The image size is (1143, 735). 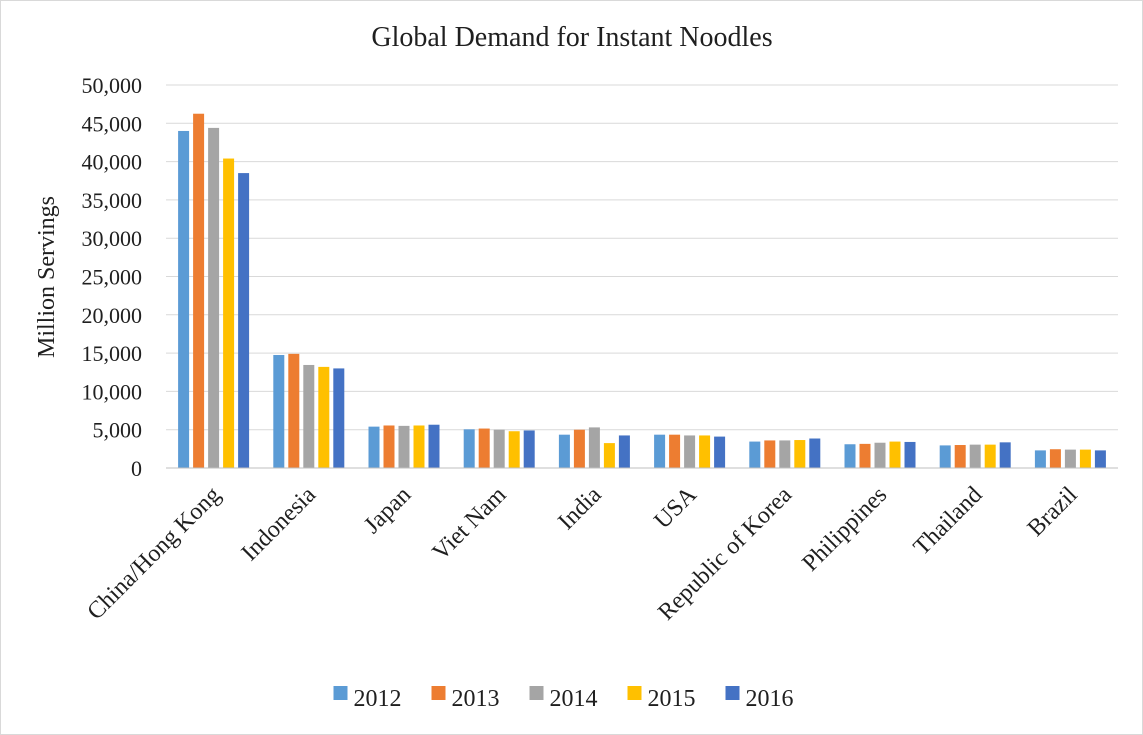 I want to click on legend-swatch-2012, so click(x=340, y=693).